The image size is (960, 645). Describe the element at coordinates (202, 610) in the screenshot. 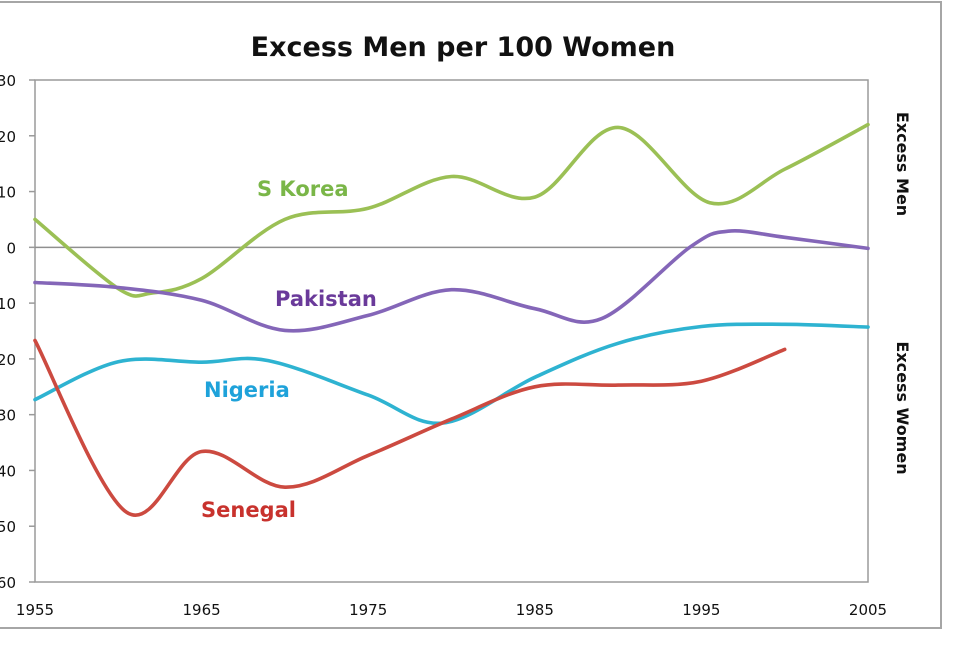

I see `x-tick-label: 1965` at that location.